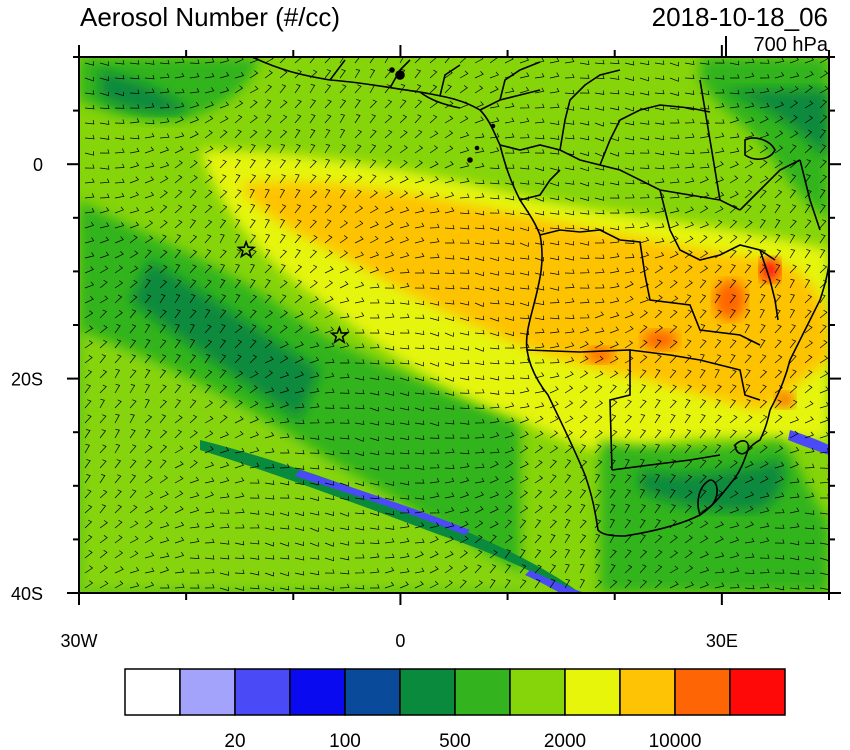 The height and width of the screenshot is (750, 850). I want to click on y-tick-label: 40S, so click(27, 594).